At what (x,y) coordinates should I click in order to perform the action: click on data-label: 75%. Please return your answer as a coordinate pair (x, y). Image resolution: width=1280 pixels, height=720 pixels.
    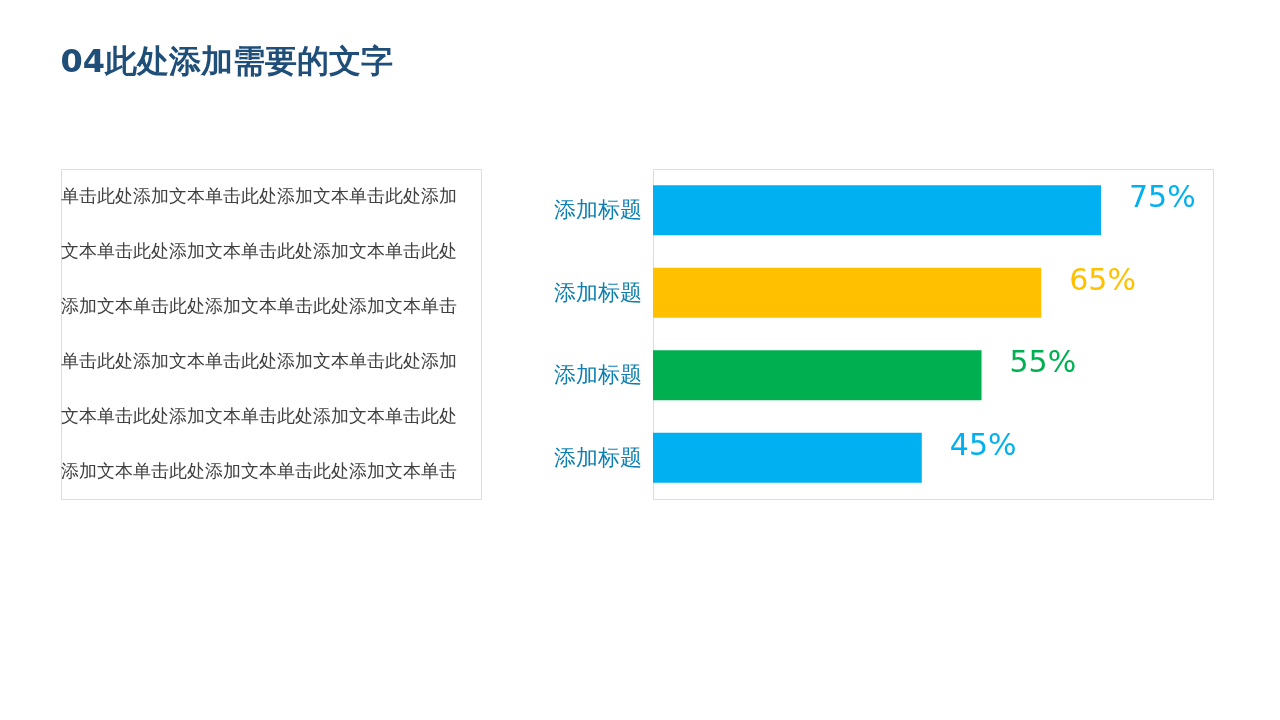
    Looking at the image, I should click on (1162, 197).